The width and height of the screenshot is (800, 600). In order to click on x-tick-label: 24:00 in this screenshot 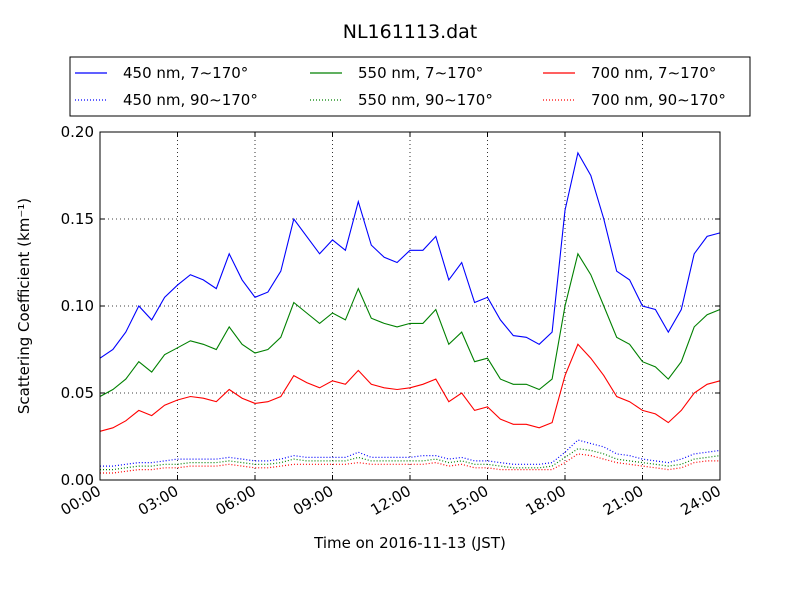, I will do `click(701, 500)`.